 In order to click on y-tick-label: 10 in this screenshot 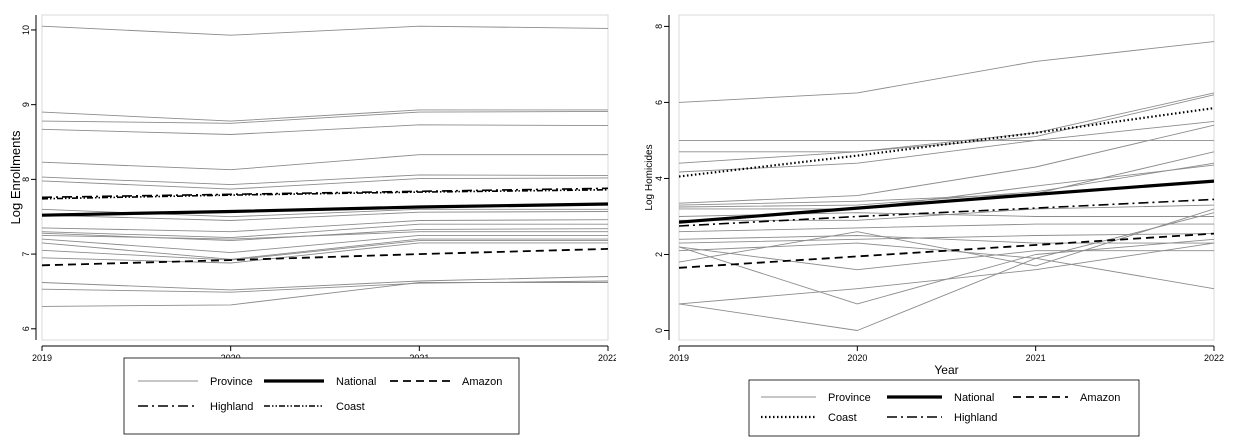, I will do `click(26, 30)`.